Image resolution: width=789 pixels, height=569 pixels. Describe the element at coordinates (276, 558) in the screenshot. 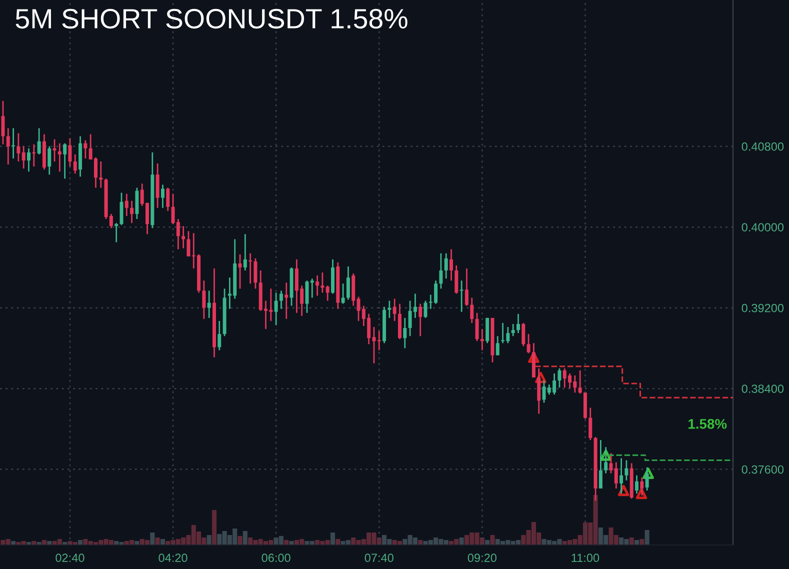

I see `x-tick-label: 06:00` at that location.